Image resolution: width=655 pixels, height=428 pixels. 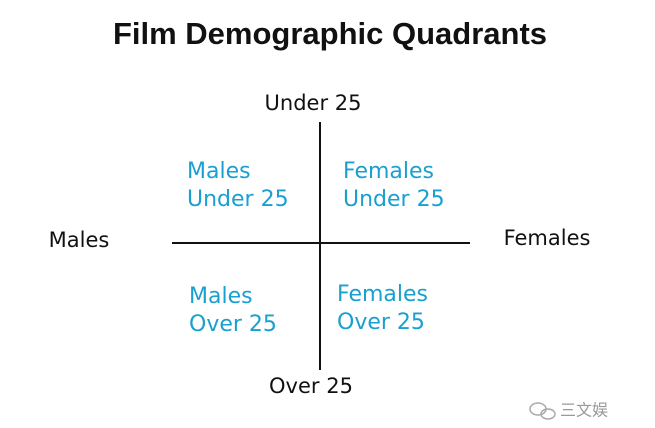 What do you see at coordinates (313, 103) in the screenshot?
I see `axis-label-top: Under 25` at bounding box center [313, 103].